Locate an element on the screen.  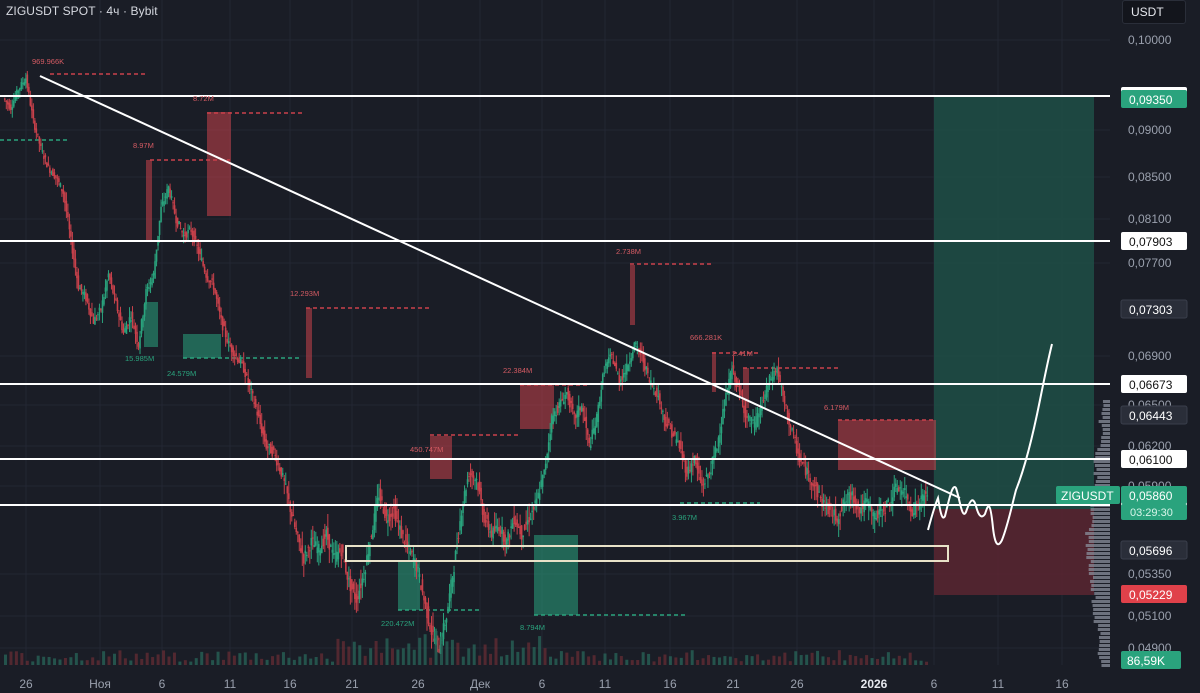
support-box is located at coordinates (647, 553).